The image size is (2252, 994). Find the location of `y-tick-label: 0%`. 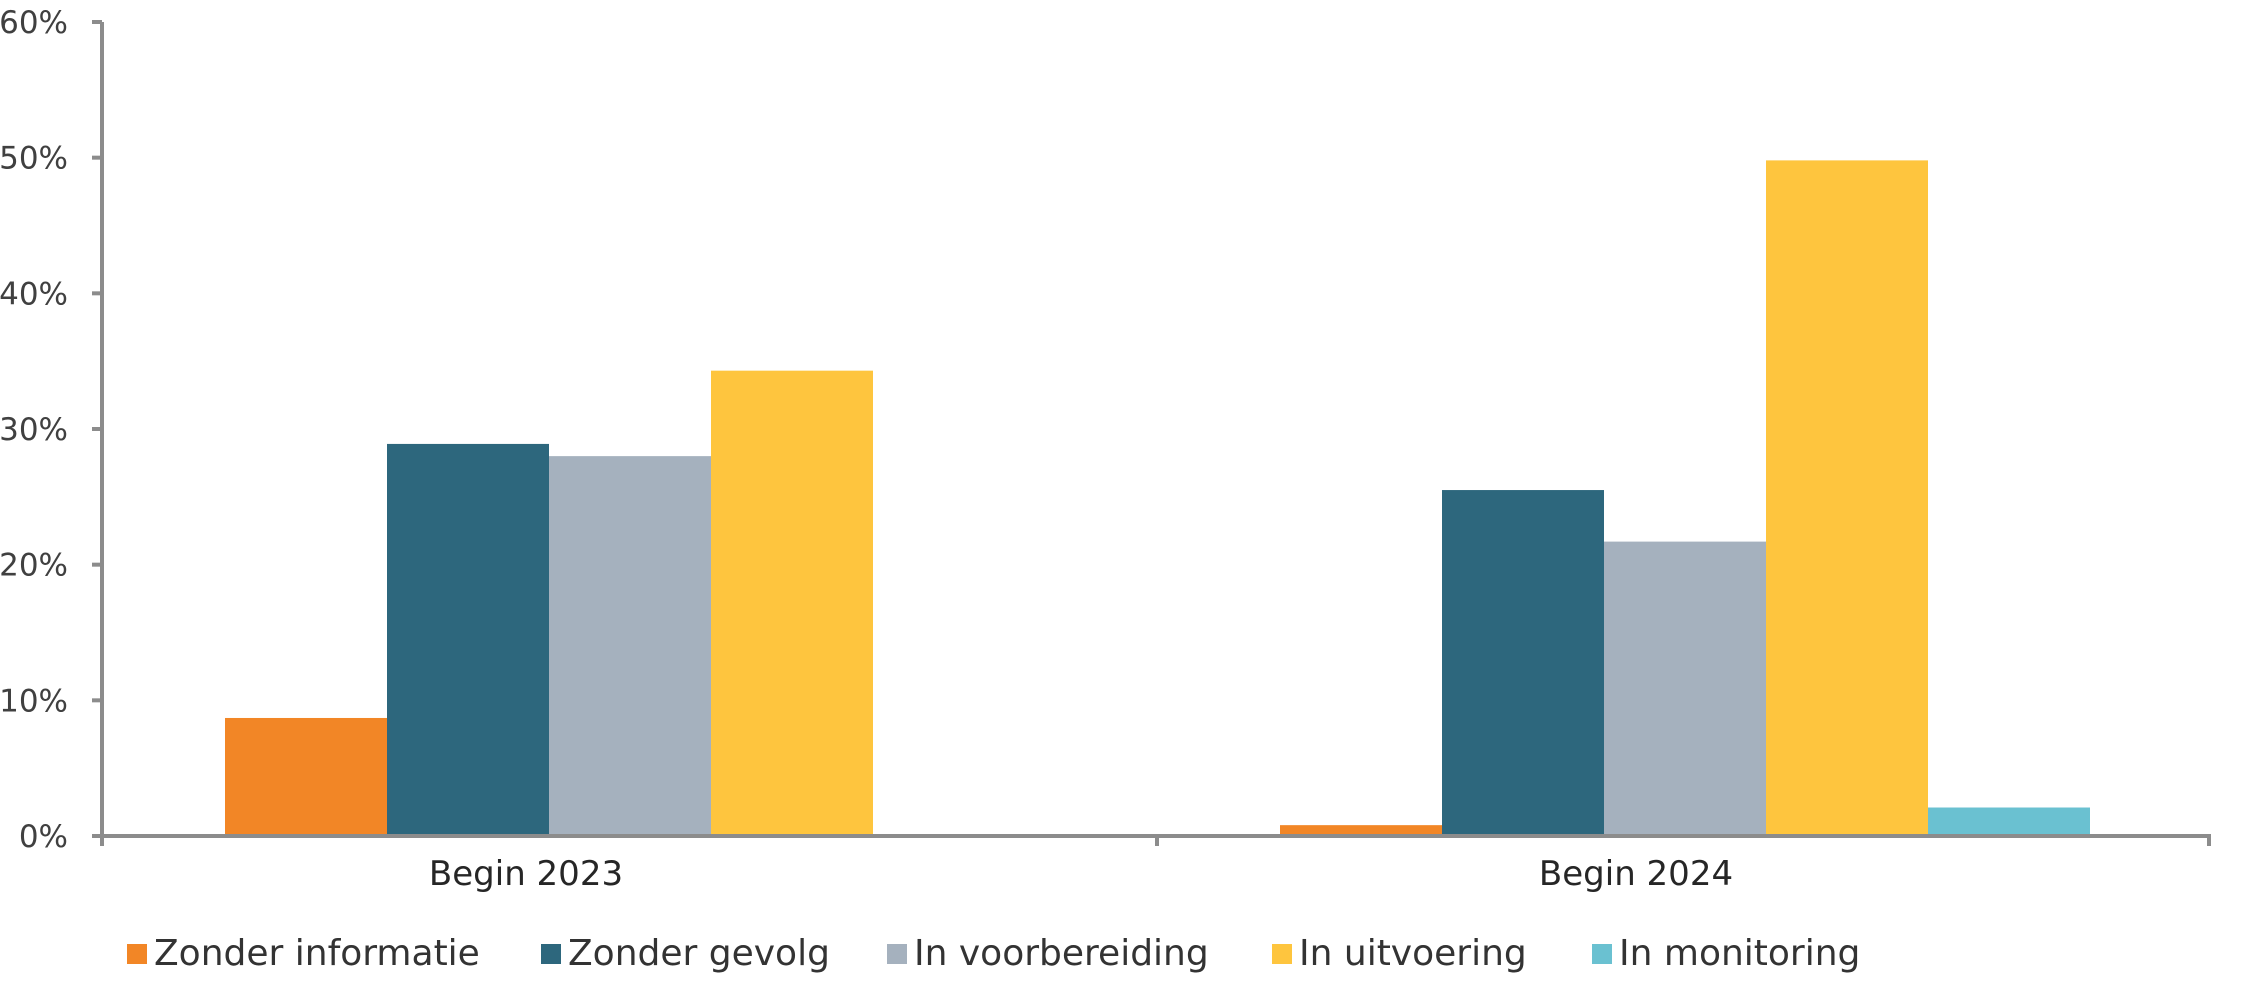

y-tick-label: 0% is located at coordinates (43, 837).